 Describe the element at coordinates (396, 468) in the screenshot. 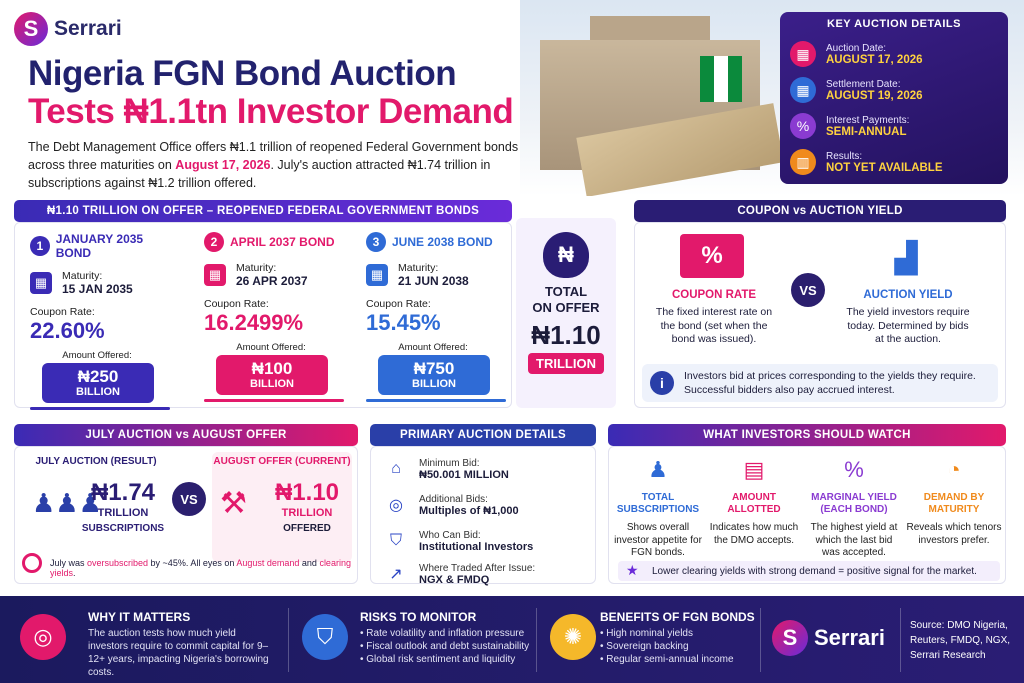

I see `bank-icon: ⌂` at that location.